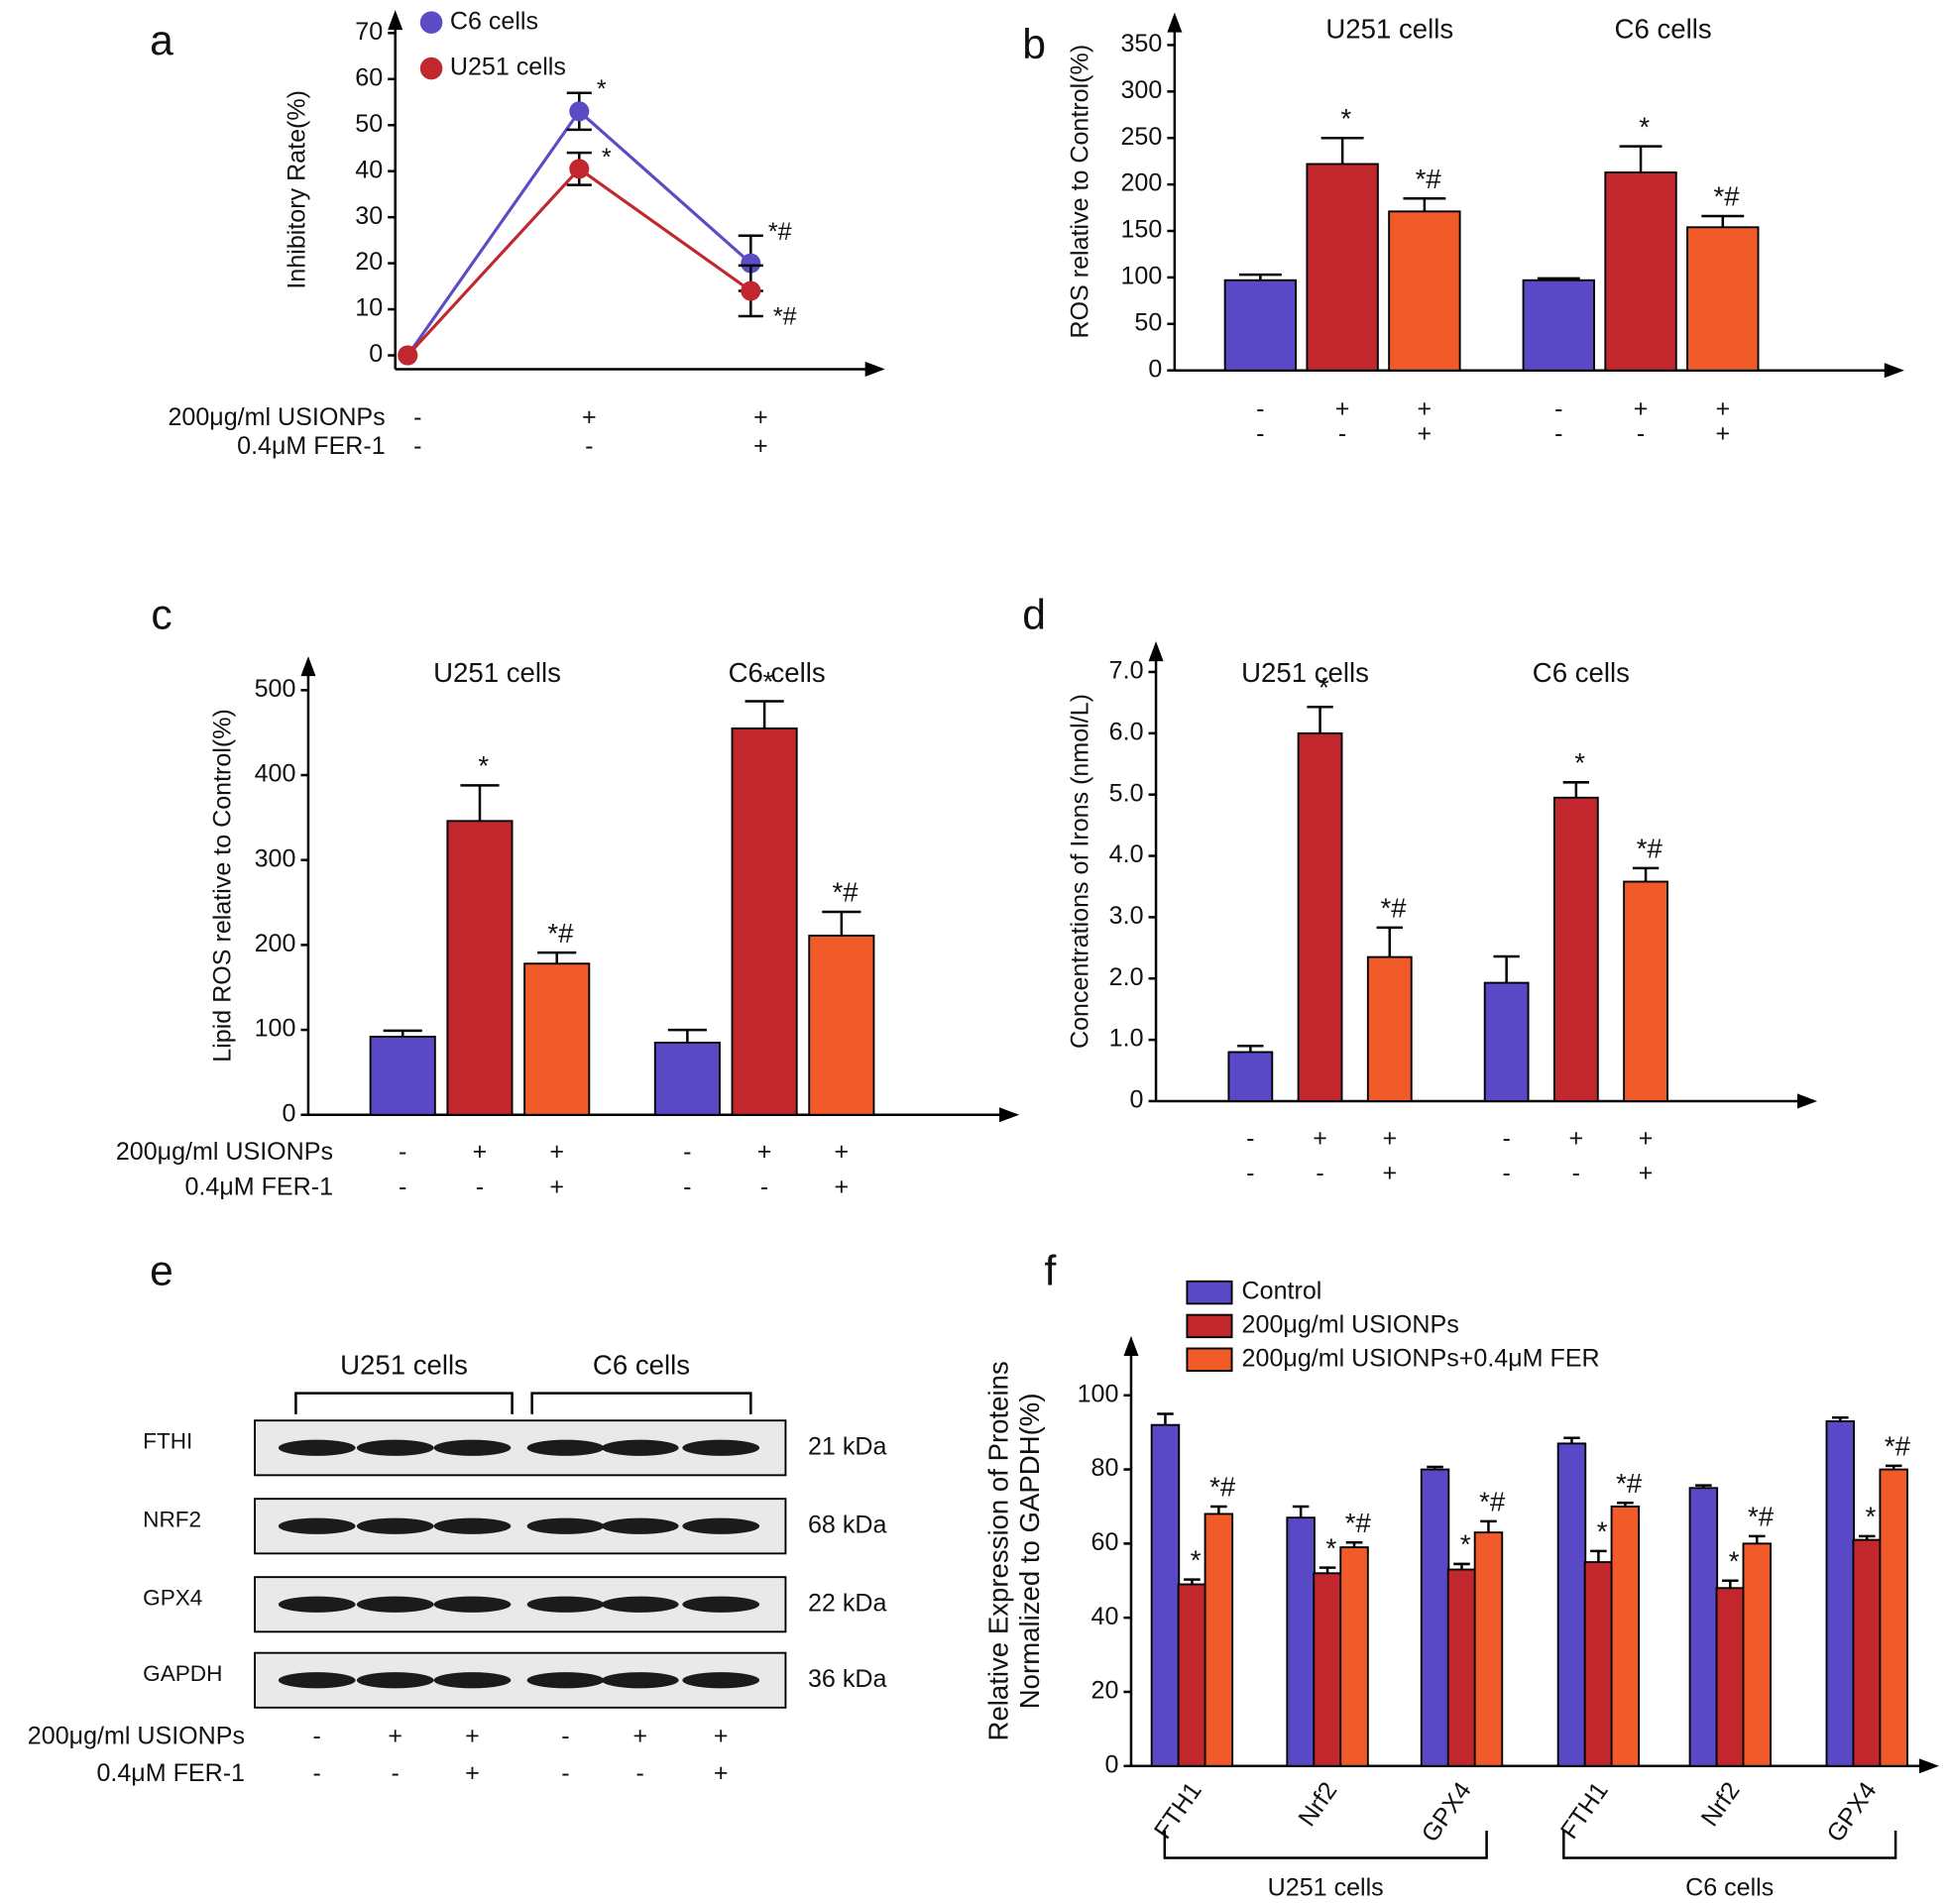 Image resolution: width=1949 pixels, height=1904 pixels. Describe the element at coordinates (136, 1736) in the screenshot. I see `condition-name: 200μg/ml USIONPs` at that location.